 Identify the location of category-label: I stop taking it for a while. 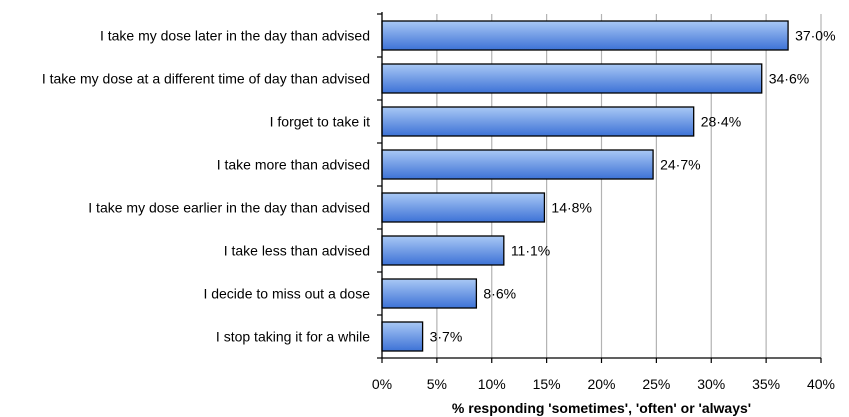
(293, 337).